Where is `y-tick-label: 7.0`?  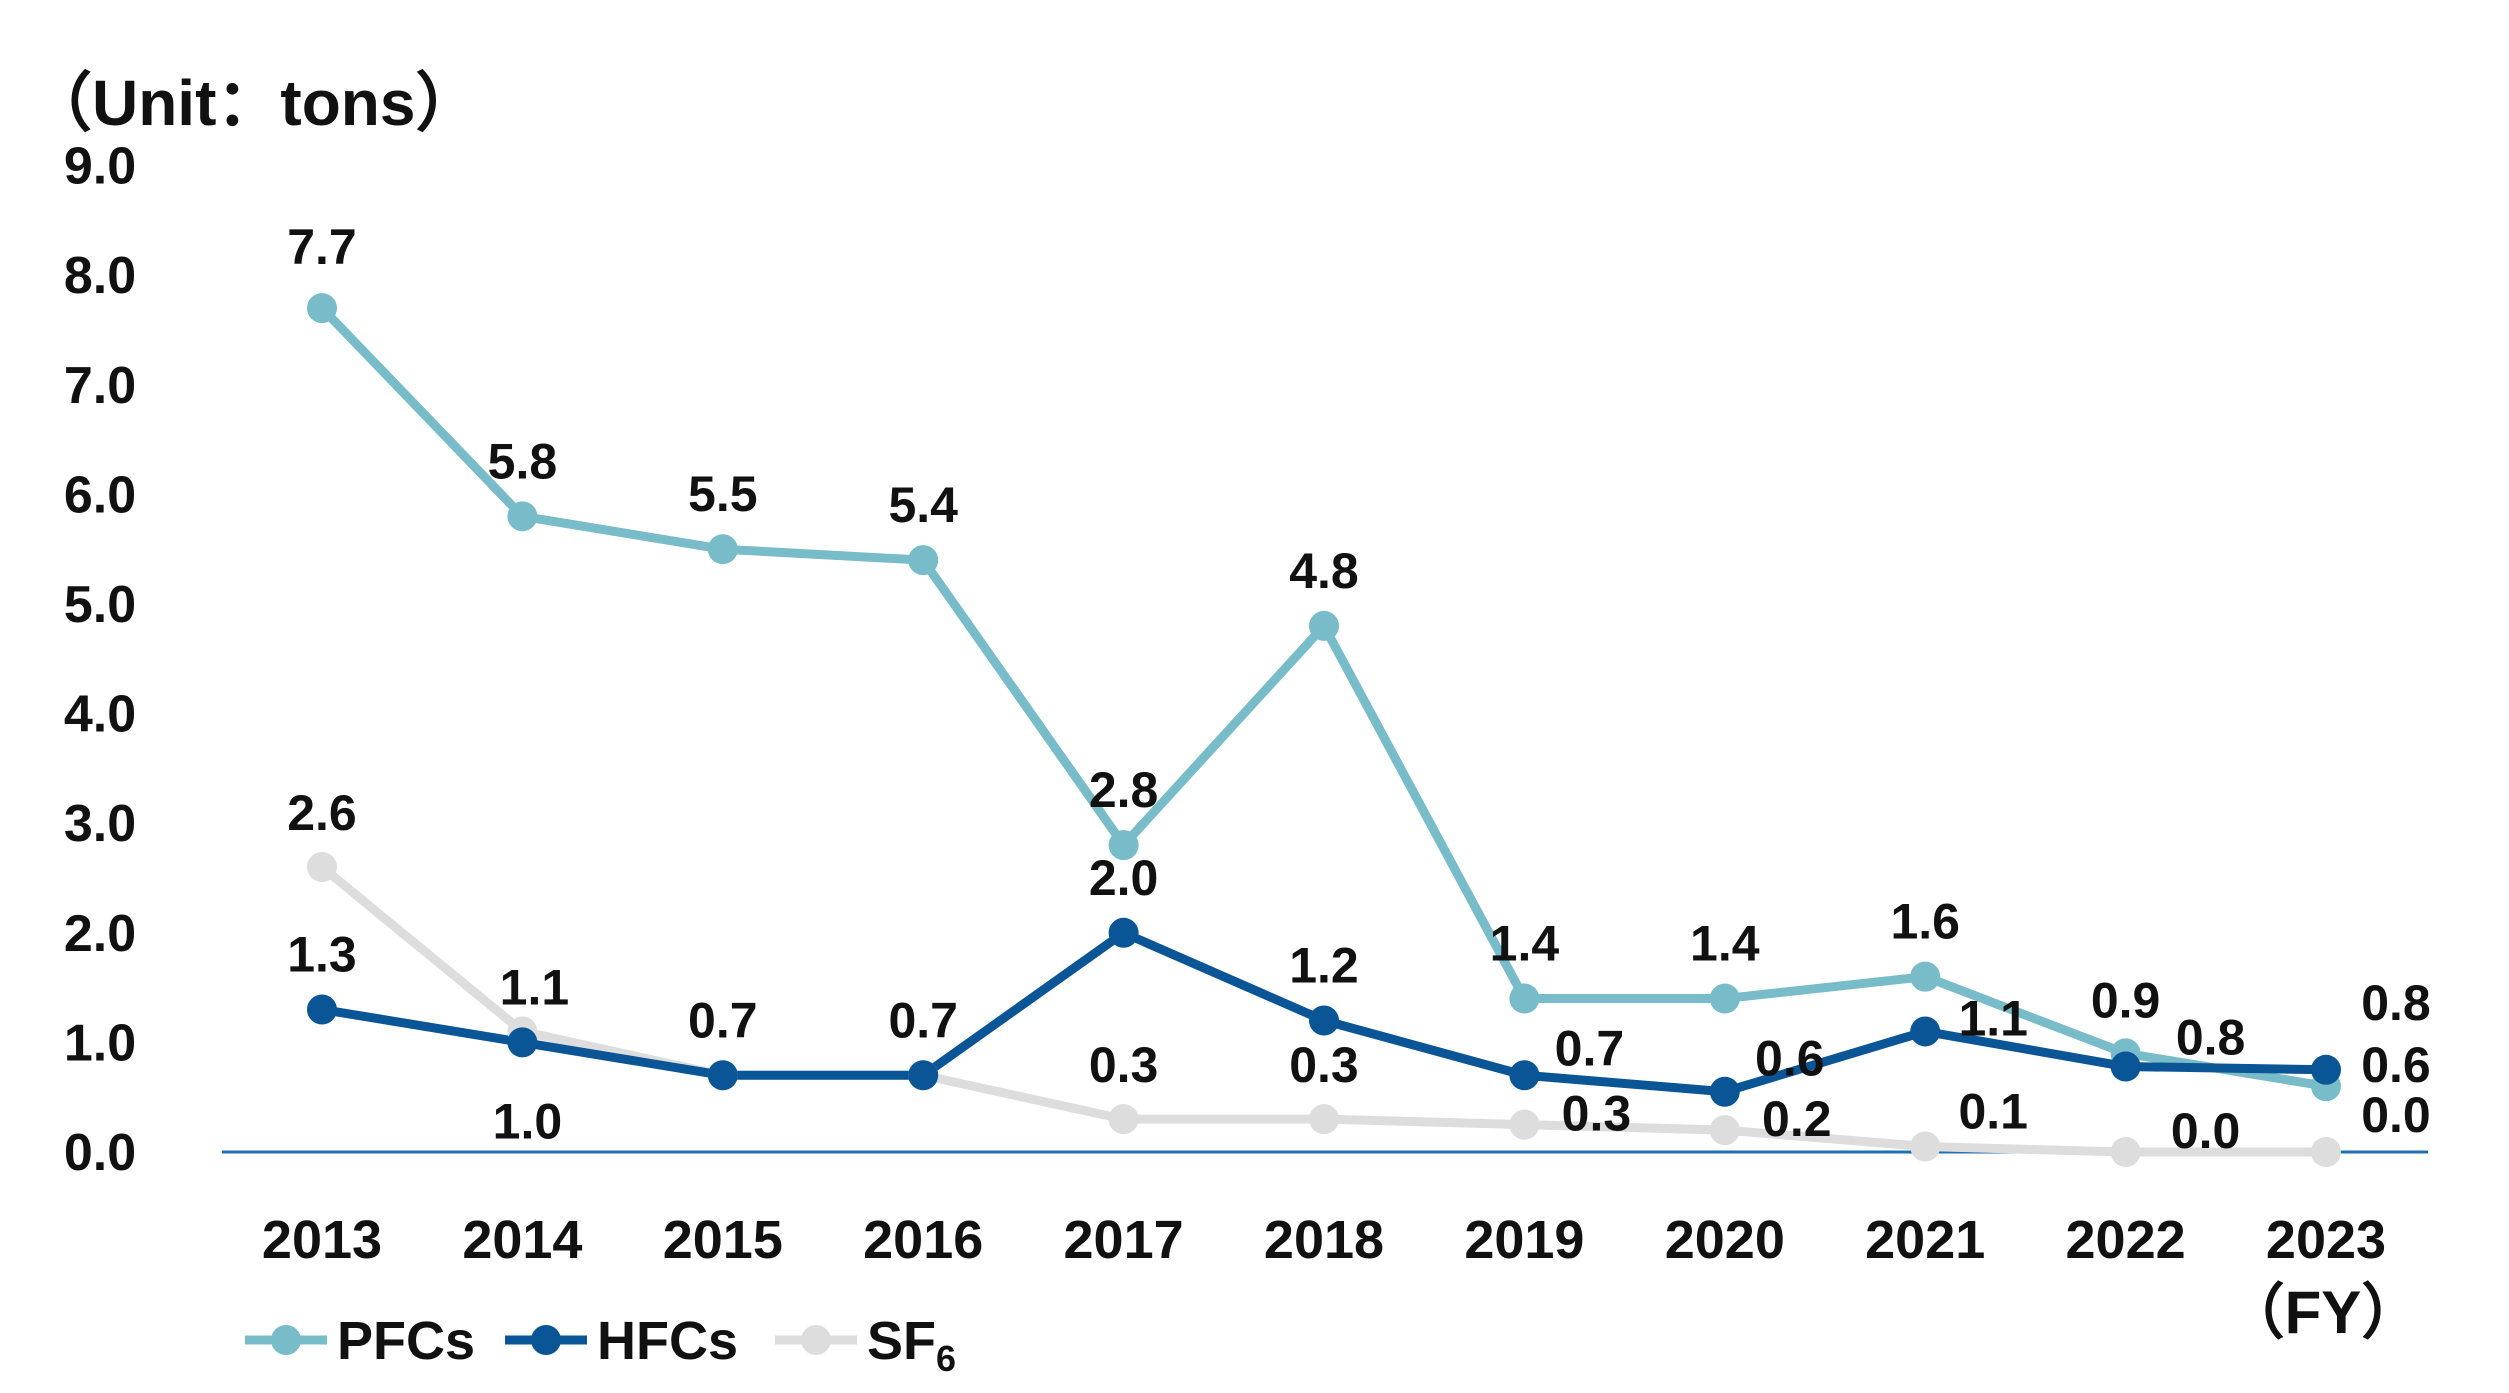
y-tick-label: 7.0 is located at coordinates (100, 386).